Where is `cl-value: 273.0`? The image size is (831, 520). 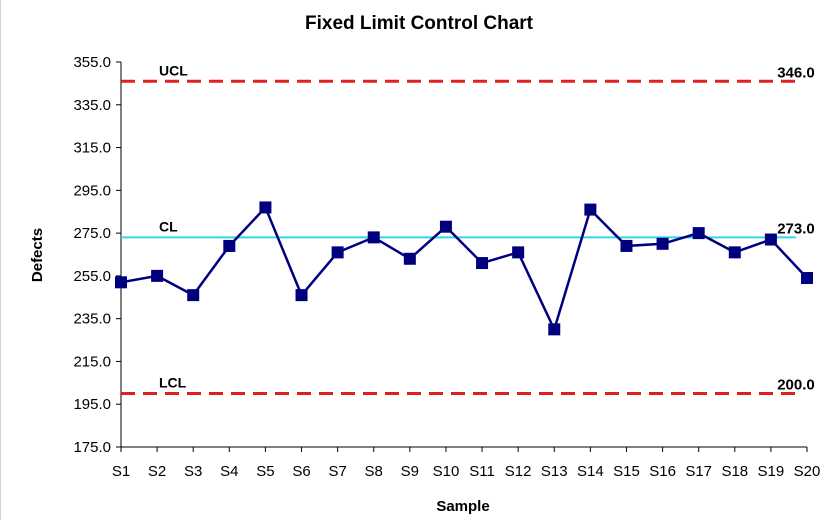 cl-value: 273.0 is located at coordinates (796, 228).